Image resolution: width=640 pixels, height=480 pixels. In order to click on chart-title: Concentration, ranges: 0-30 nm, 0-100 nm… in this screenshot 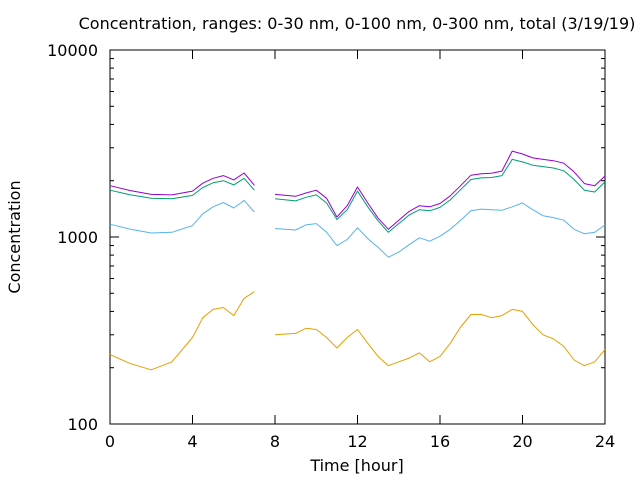, I will do `click(357, 23)`.